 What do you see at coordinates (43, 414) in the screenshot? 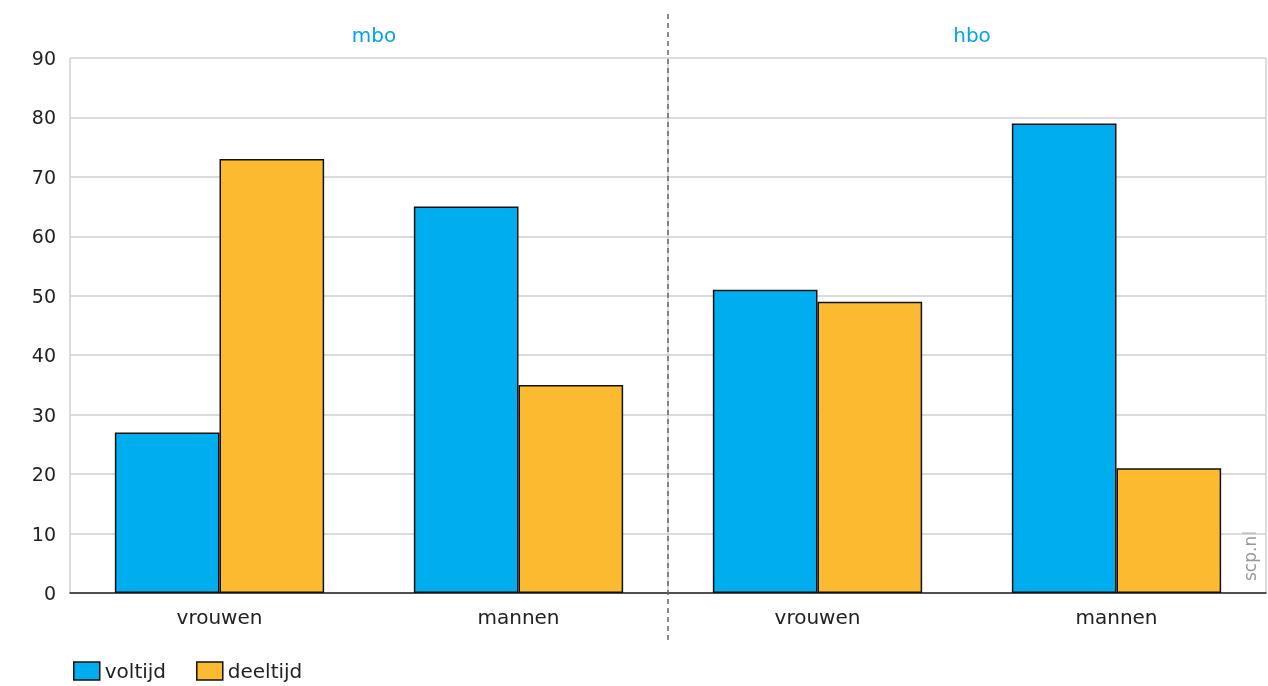
I see `y-tick-label: 30` at bounding box center [43, 414].